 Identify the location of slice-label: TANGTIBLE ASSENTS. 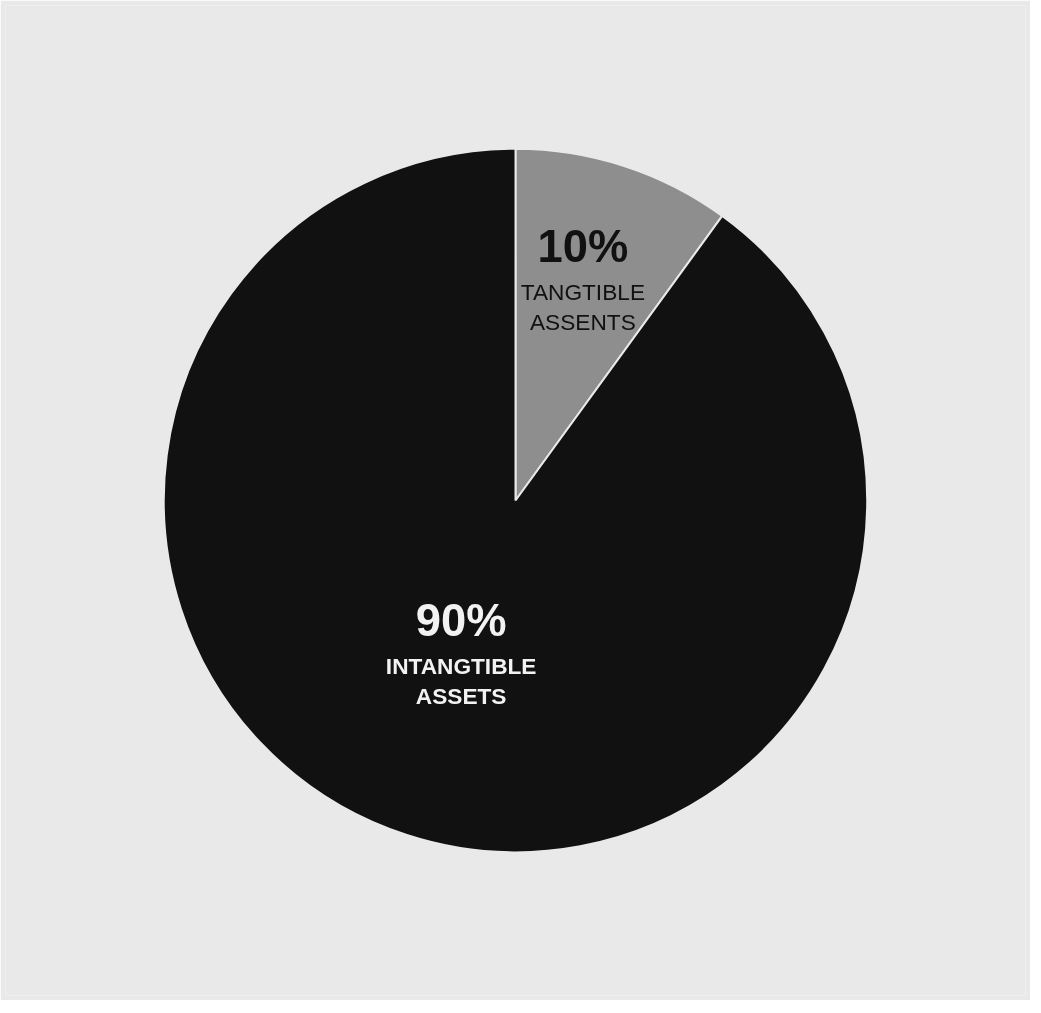
(582, 307).